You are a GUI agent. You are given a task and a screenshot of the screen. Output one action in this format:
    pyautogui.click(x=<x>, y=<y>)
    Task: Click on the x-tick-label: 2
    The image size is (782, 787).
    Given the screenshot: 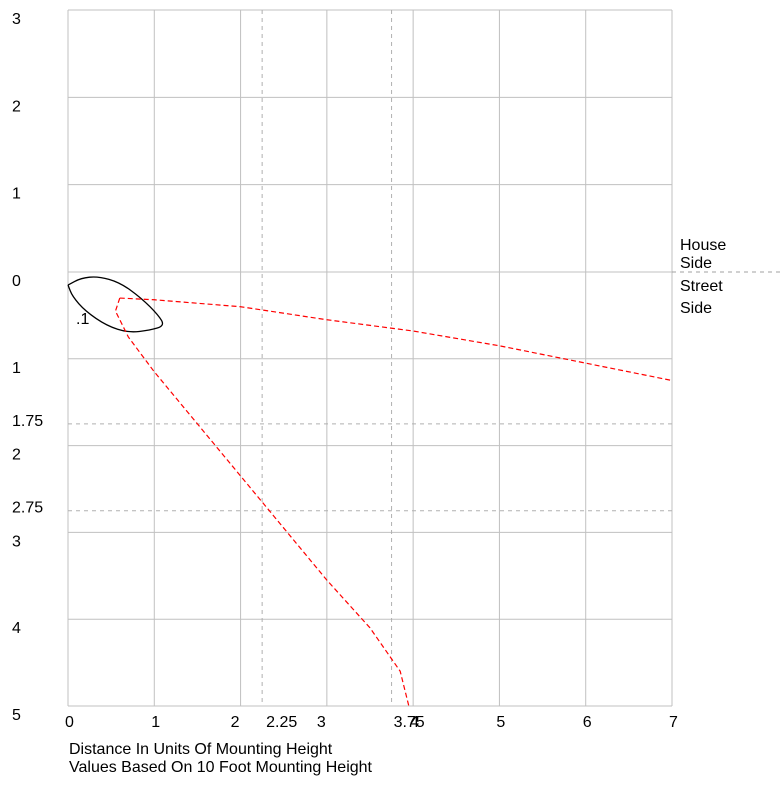 What is the action you would take?
    pyautogui.click(x=235, y=722)
    